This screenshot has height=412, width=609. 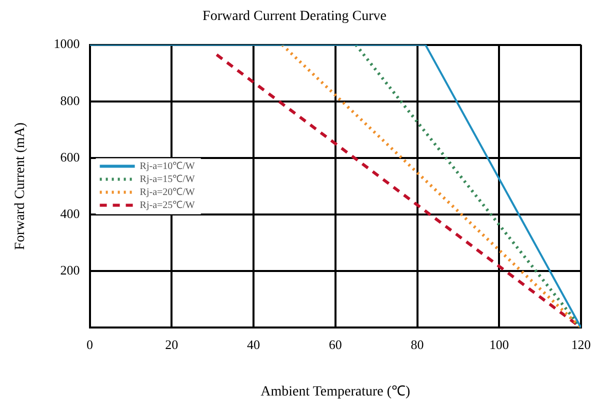 What do you see at coordinates (253, 344) in the screenshot?
I see `x-tick-label: 40` at bounding box center [253, 344].